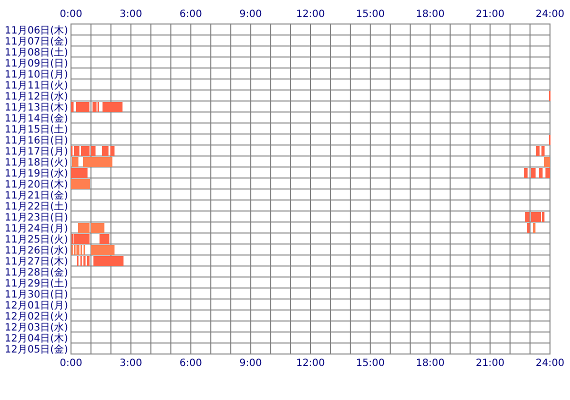  What do you see at coordinates (370, 363) in the screenshot?
I see `x-tick-label: 15:00` at bounding box center [370, 363].